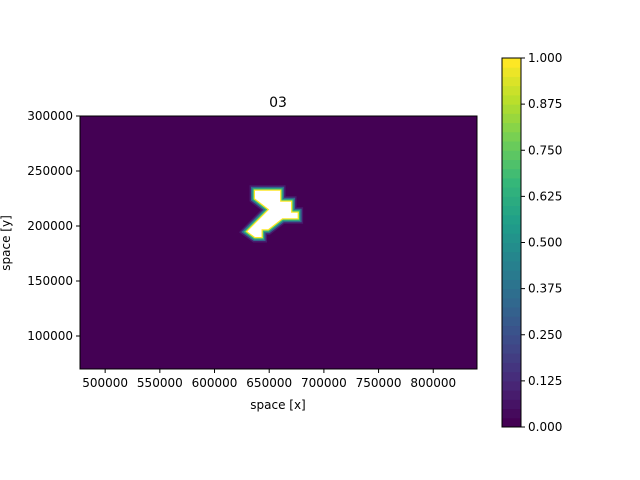 Image resolution: width=640 pixels, height=480 pixels. Describe the element at coordinates (160, 383) in the screenshot. I see `x-tick-label: 550000` at that location.